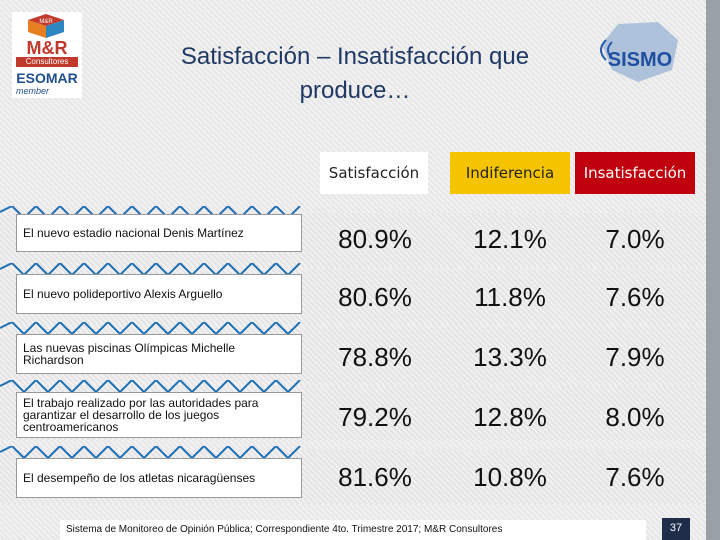 This screenshot has height=540, width=720. Describe the element at coordinates (510, 417) in the screenshot. I see `value-indiferencia: 12.8%` at that location.